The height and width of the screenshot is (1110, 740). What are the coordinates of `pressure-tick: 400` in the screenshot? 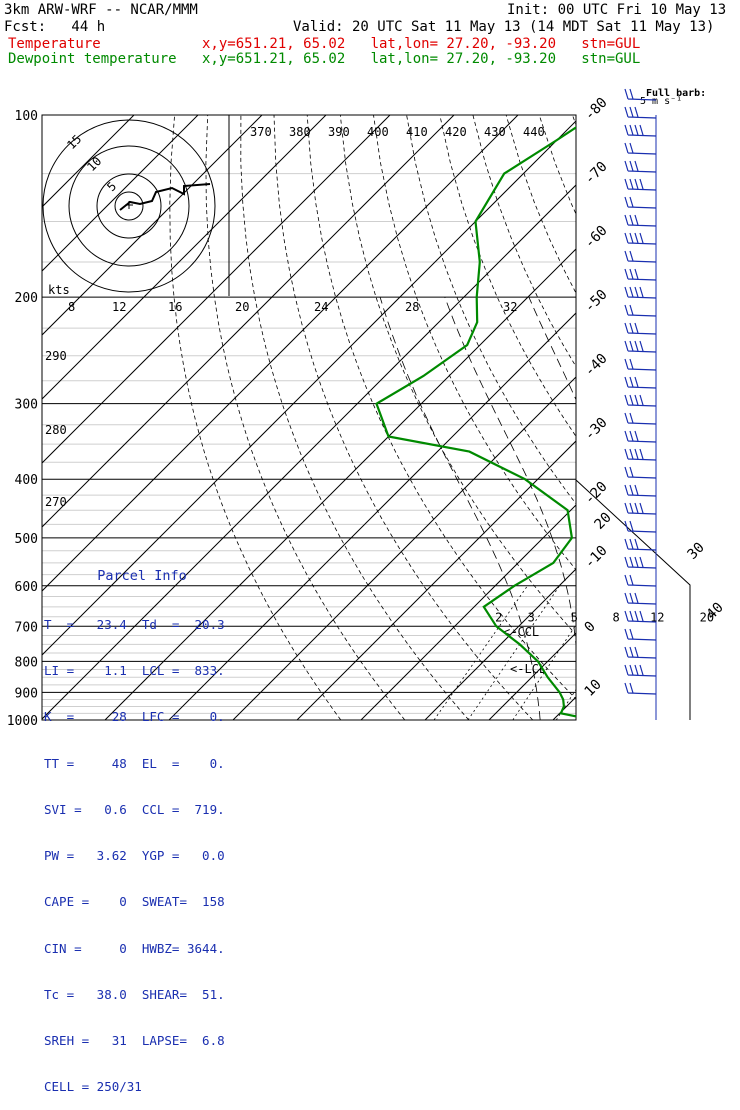 It's located at (26, 480).